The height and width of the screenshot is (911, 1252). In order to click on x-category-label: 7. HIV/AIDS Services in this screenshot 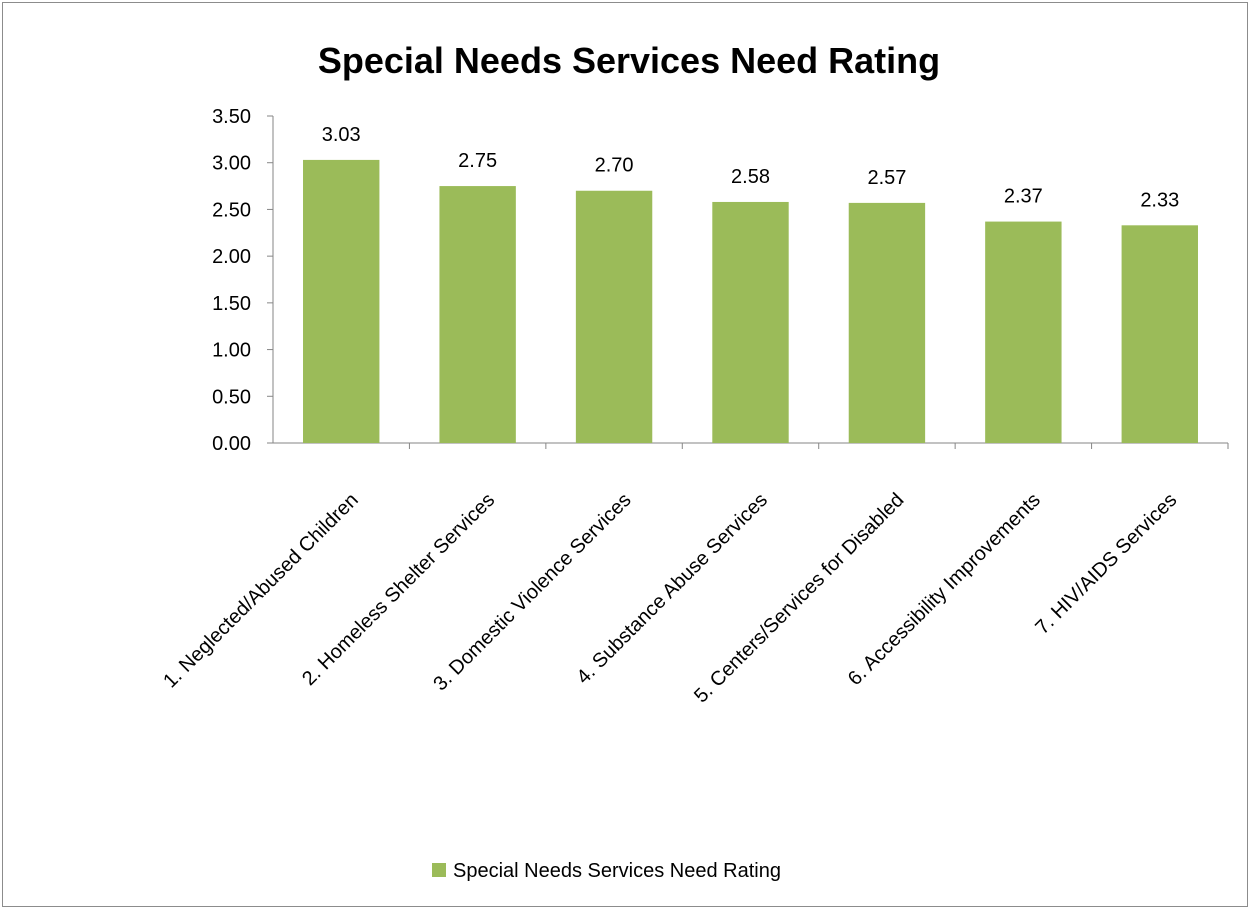, I will do `click(1106, 564)`.